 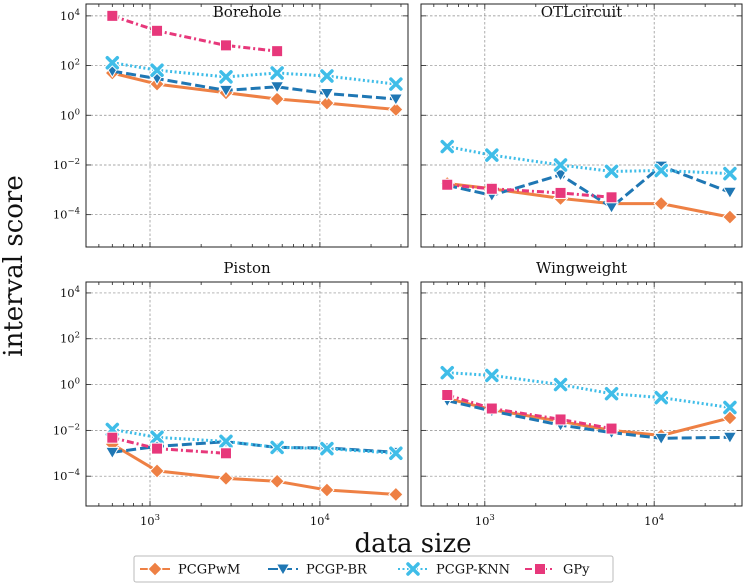 What do you see at coordinates (557, 570) in the screenshot?
I see `legend-item: GPy` at bounding box center [557, 570].